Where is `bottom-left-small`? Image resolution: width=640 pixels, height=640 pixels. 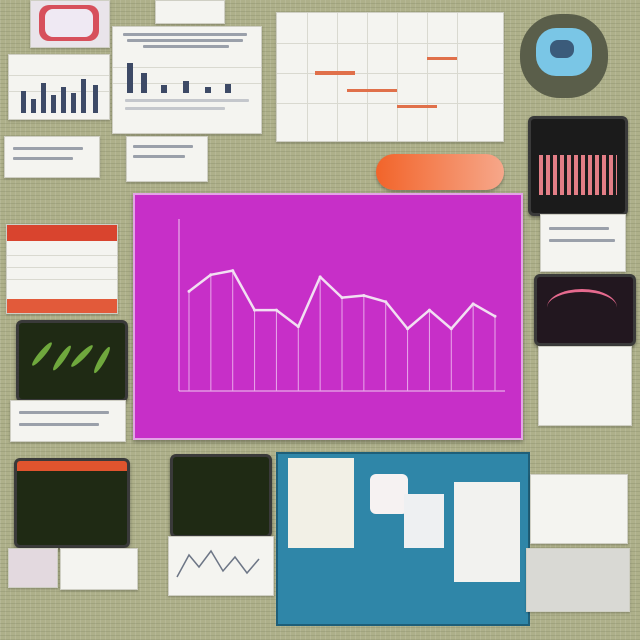 bottom-left-small is located at coordinates (33, 568).